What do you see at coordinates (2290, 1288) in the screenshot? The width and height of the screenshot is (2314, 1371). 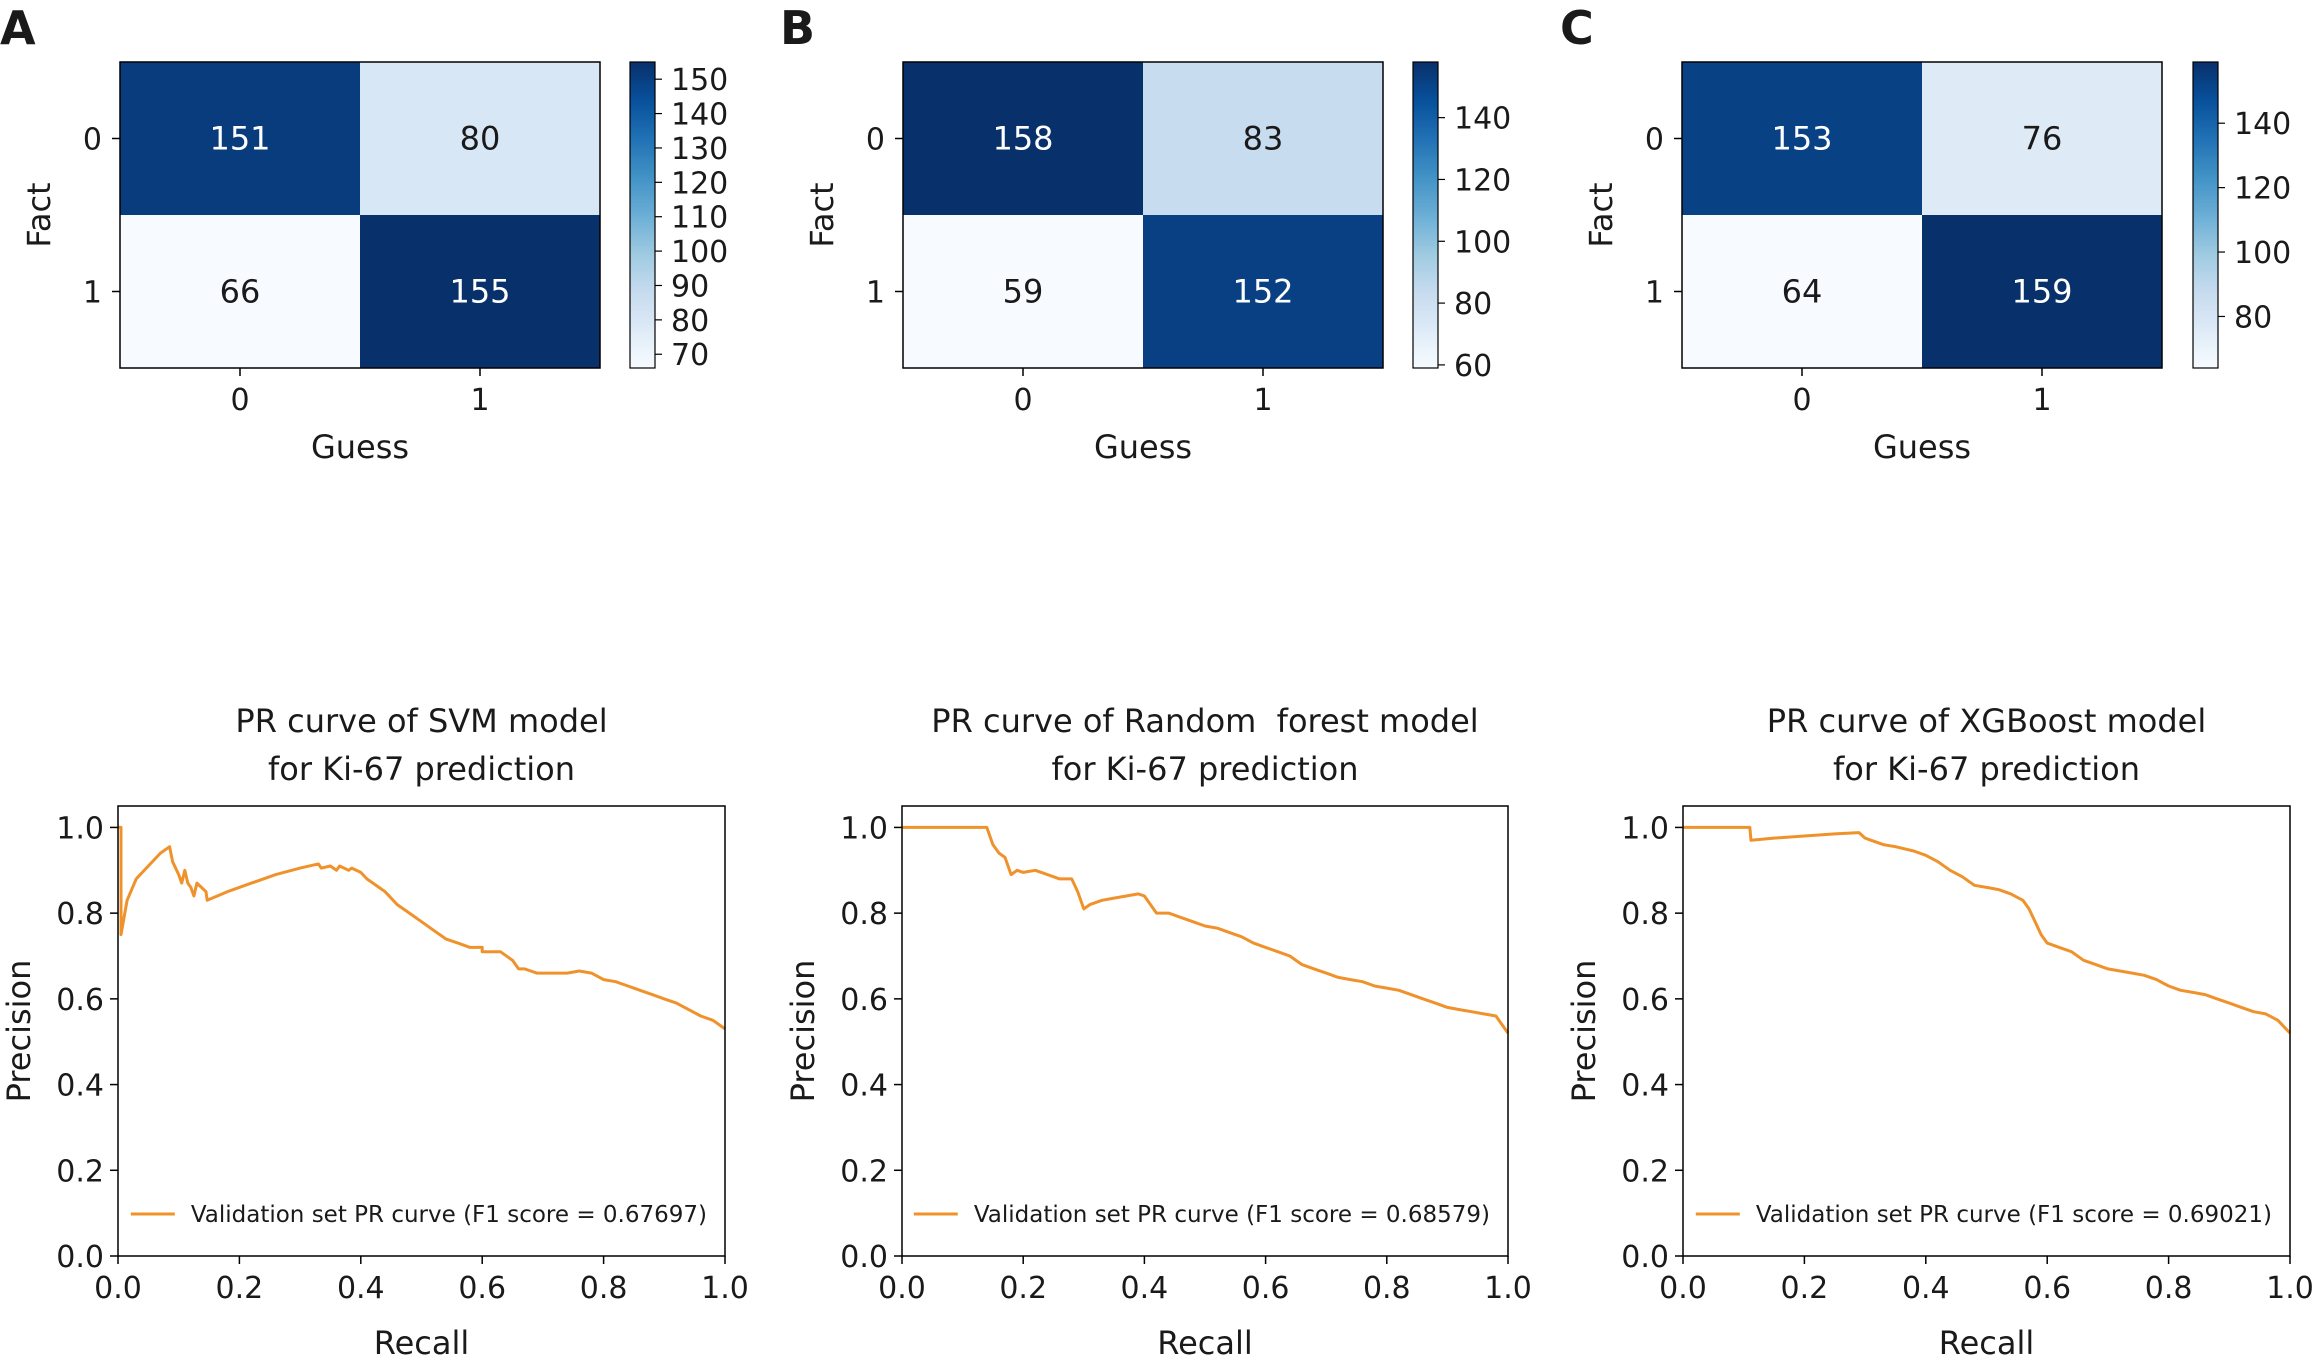 I see `x-tick-label: 1.0` at bounding box center [2290, 1288].